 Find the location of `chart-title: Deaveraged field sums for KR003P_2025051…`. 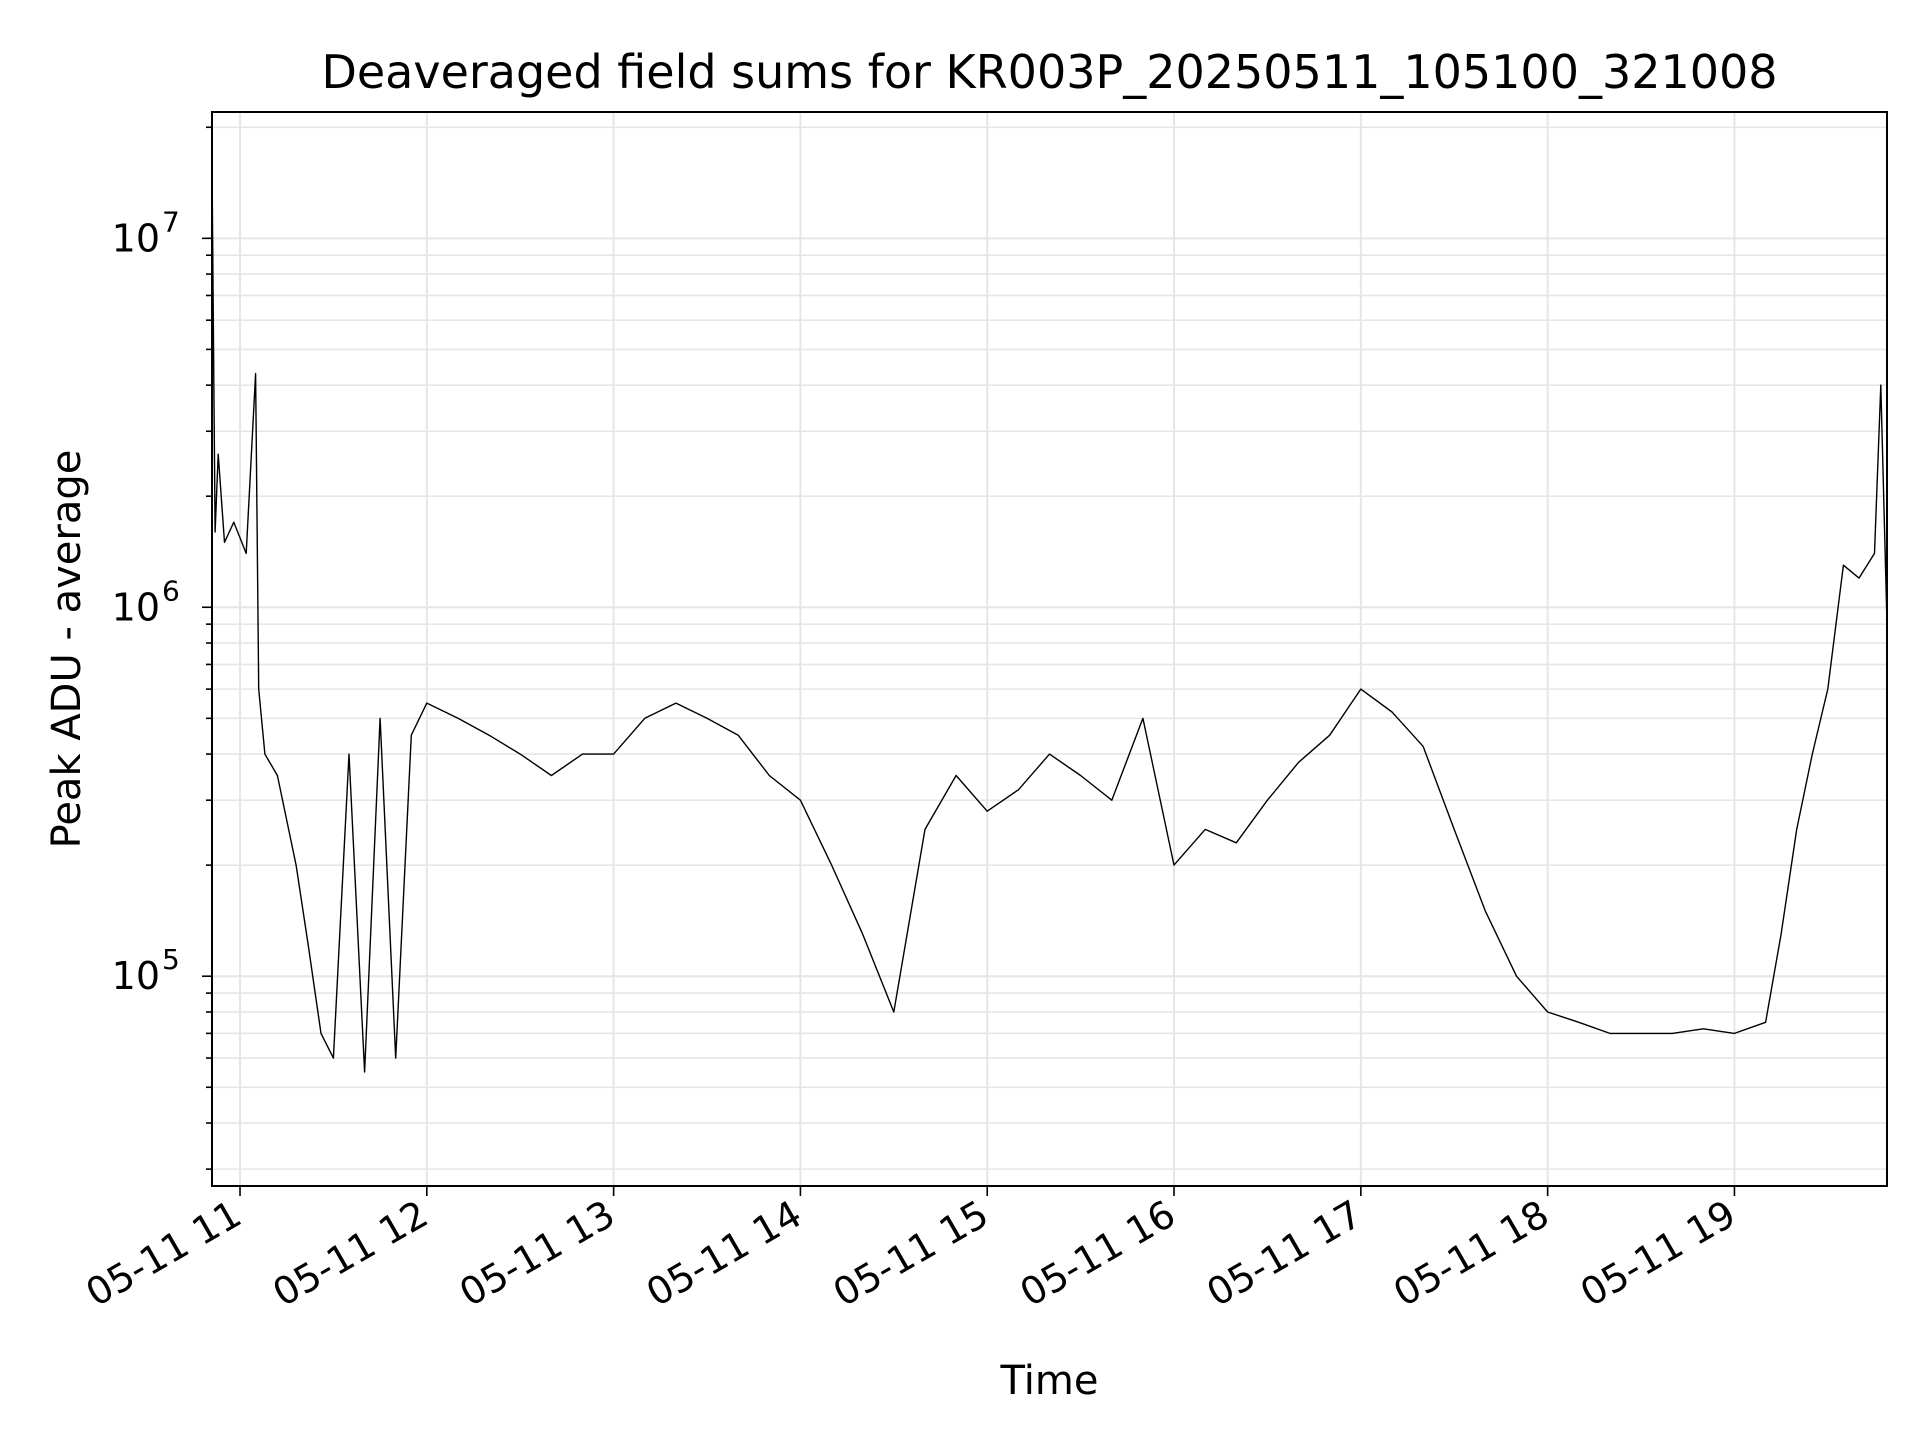

chart-title: Deaveraged field sums for KR003P_2025051… is located at coordinates (1049, 72).